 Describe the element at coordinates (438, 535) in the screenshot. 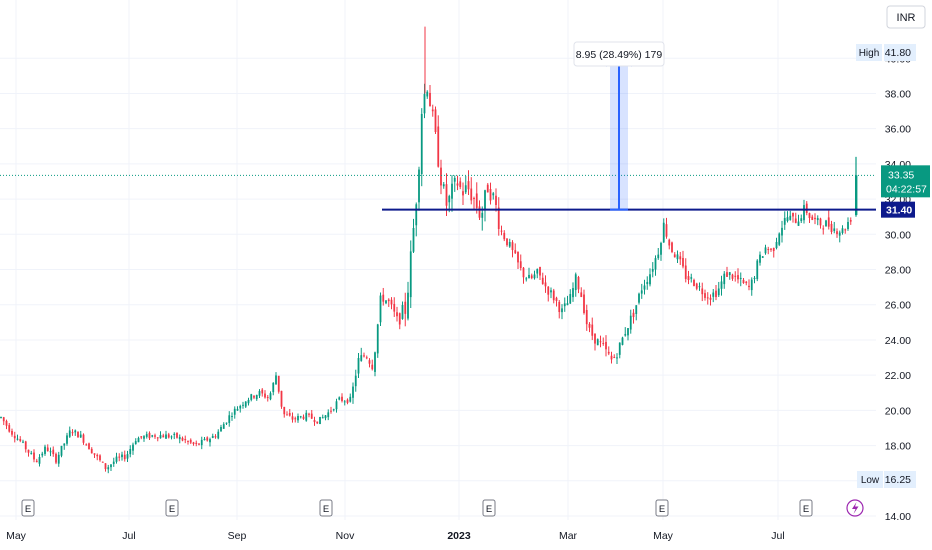

I see `time-axis: May Jul Sep Nov 2023 Mar May Jul` at that location.